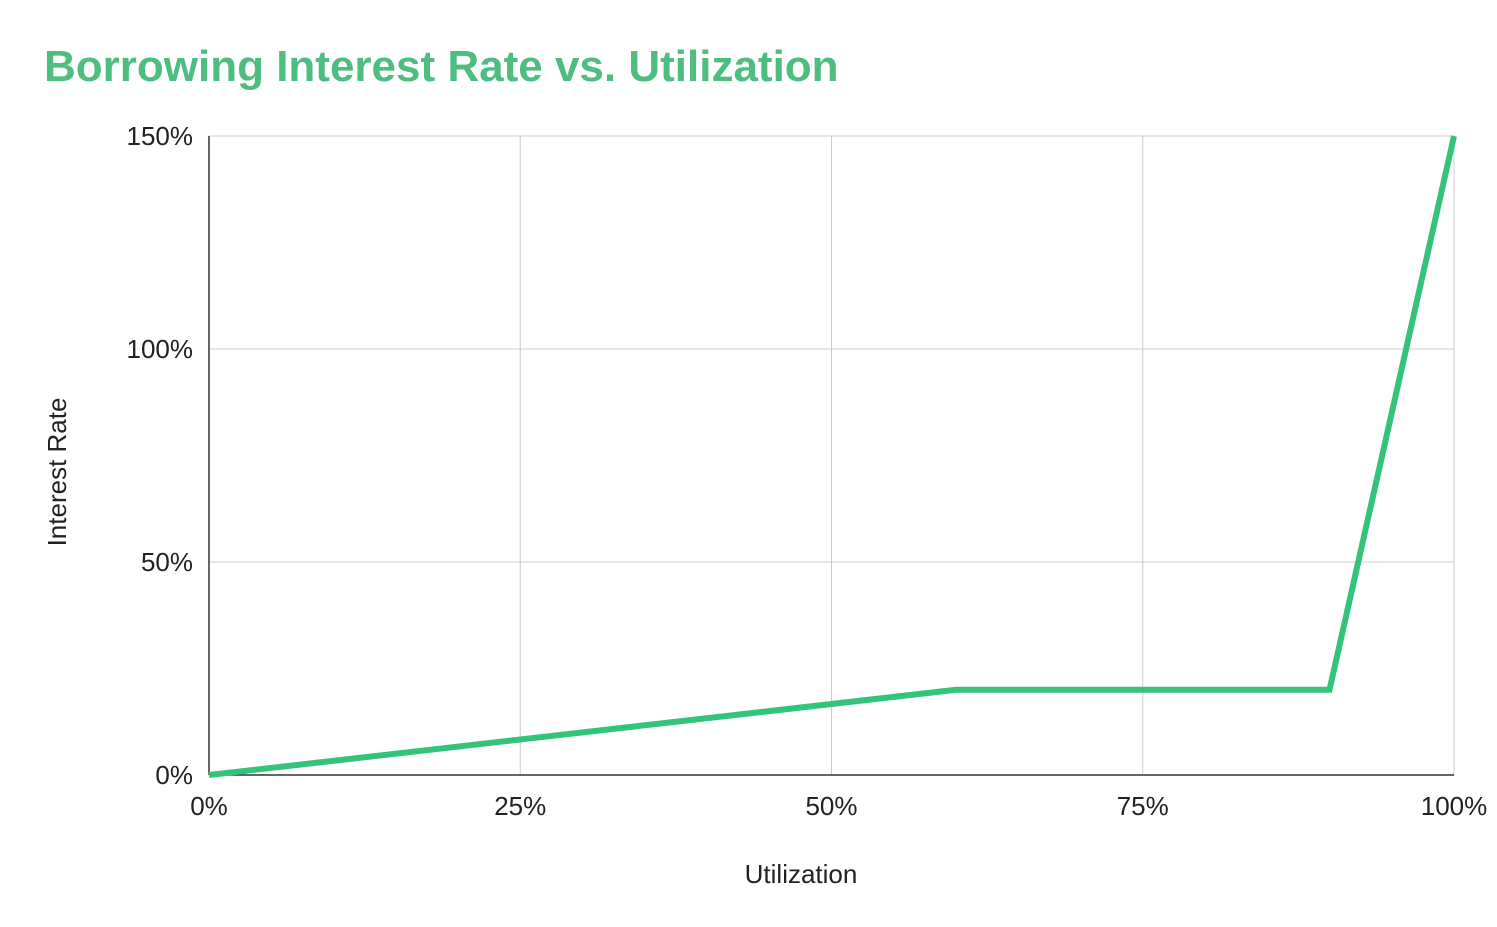 The height and width of the screenshot is (927, 1497). Describe the element at coordinates (1454, 806) in the screenshot. I see `x-tick-label: 100%` at that location.